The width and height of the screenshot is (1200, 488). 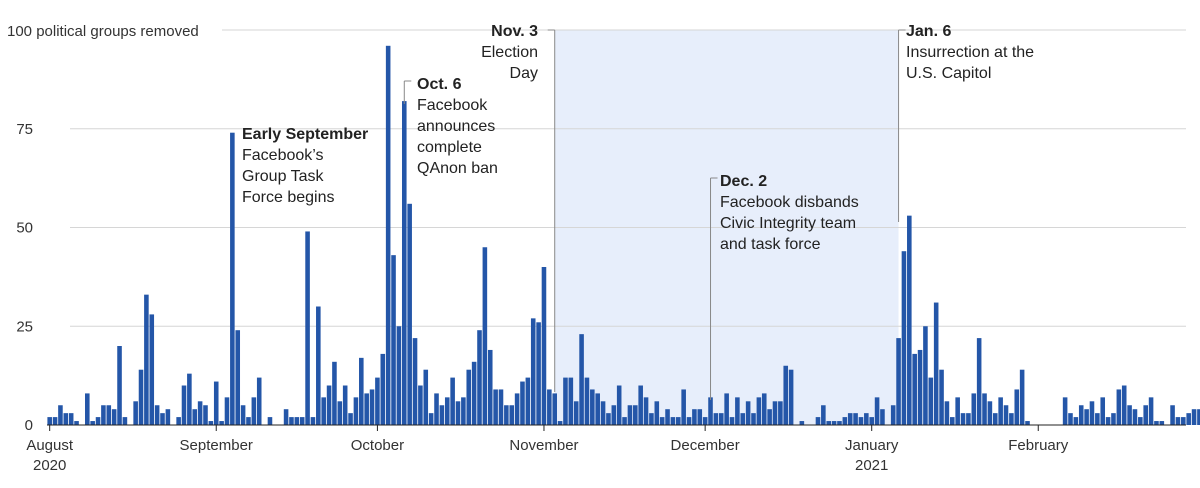 I want to click on x-tick-label: December, so click(x=705, y=445).